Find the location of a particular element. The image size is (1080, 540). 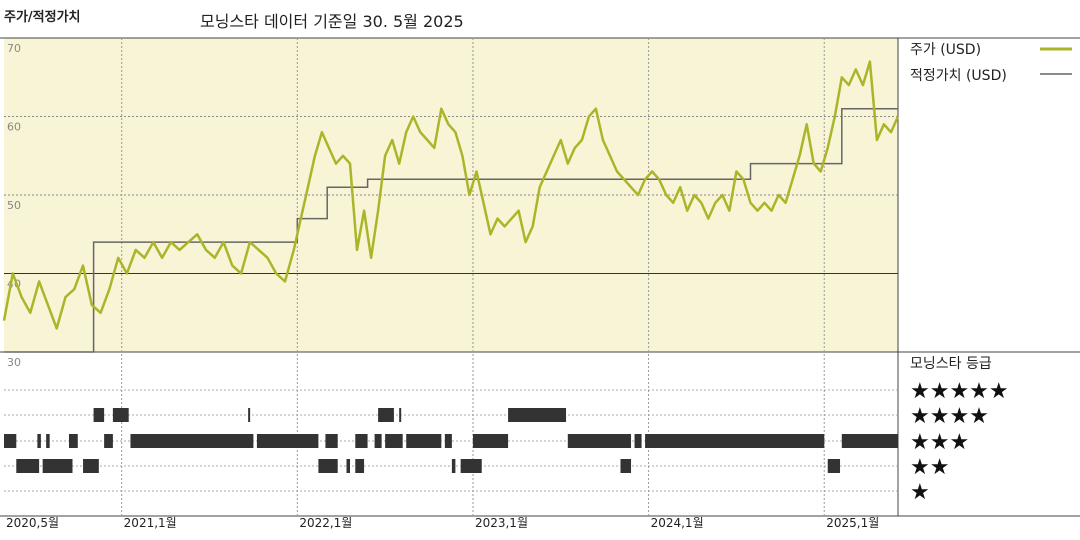

rating-segments is located at coordinates (451, 440).